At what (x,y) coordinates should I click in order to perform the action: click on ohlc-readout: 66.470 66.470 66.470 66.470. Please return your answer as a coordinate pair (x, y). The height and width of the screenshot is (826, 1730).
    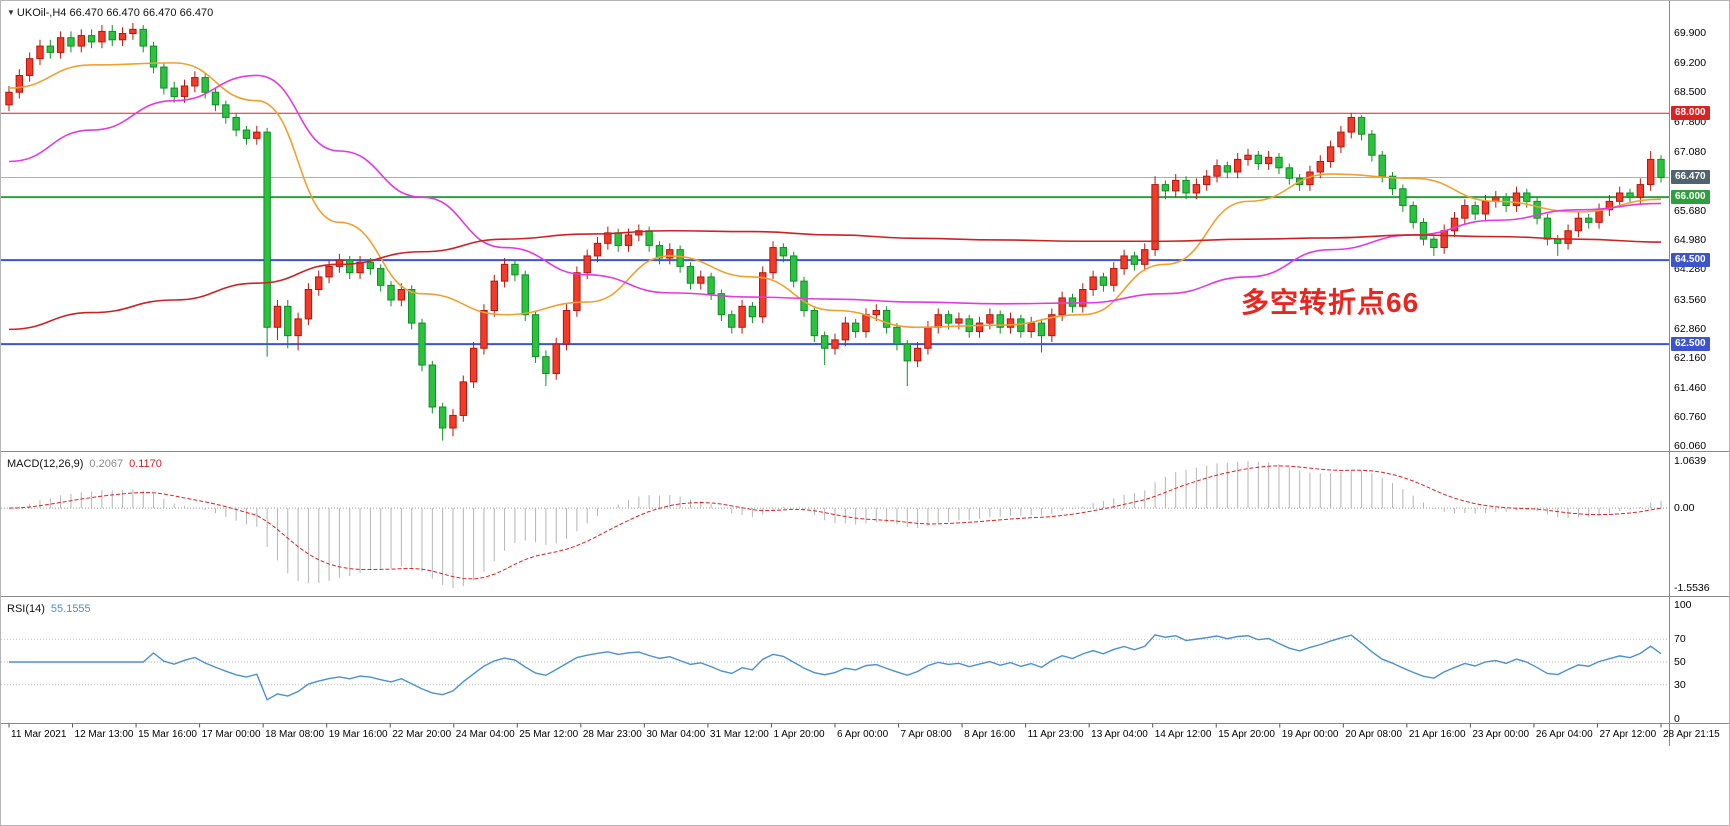
    Looking at the image, I should click on (141, 13).